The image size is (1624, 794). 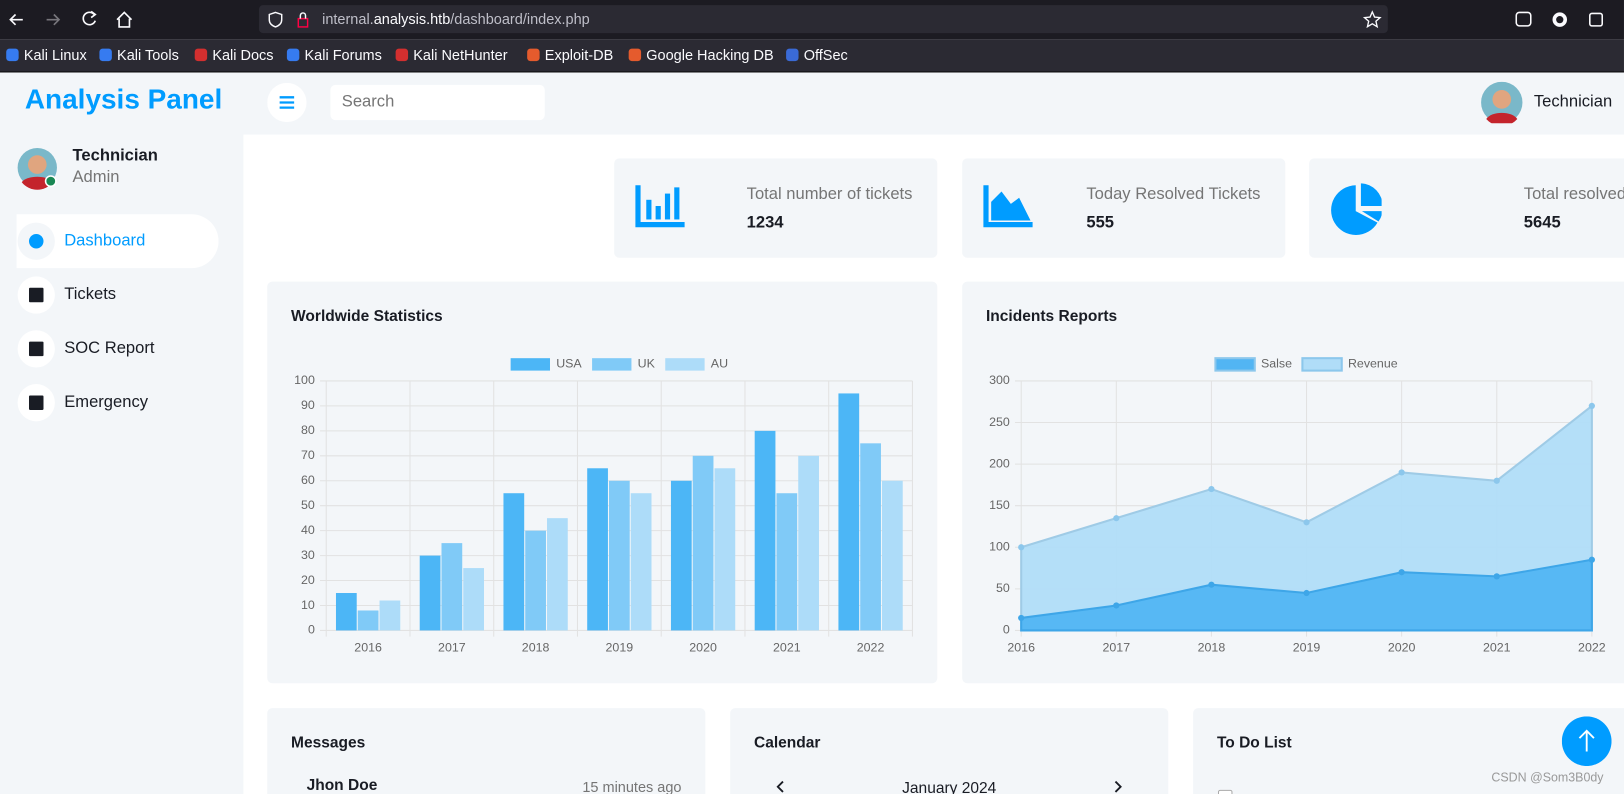 What do you see at coordinates (1372, 19) in the screenshot?
I see `bookmark-star` at bounding box center [1372, 19].